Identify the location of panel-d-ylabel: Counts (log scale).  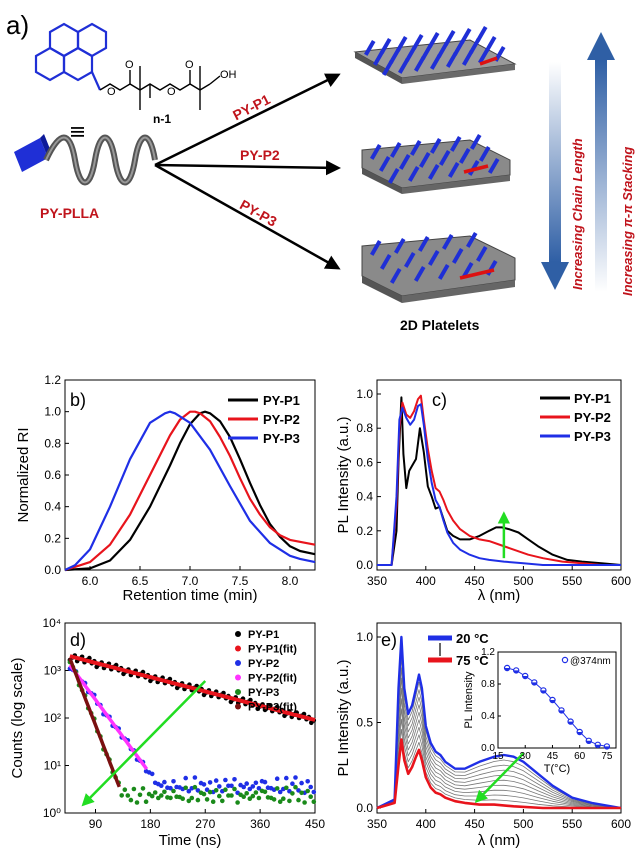
(17, 718).